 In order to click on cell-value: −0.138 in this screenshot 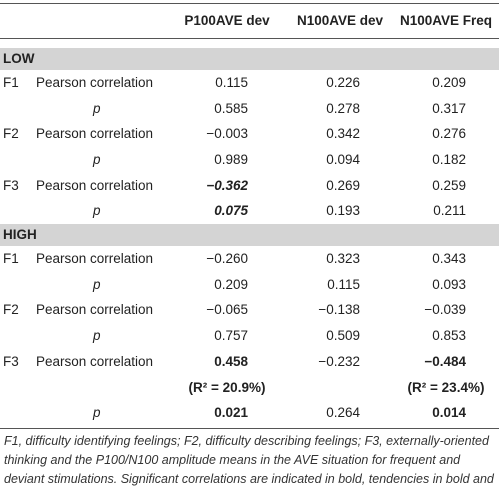, I will do `click(339, 310)`.